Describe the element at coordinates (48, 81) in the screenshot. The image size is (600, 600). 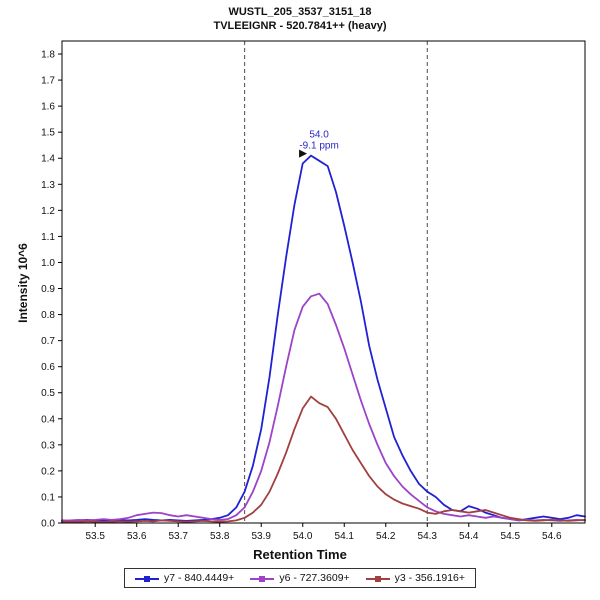
I see `y-tick-label: 1.7` at that location.